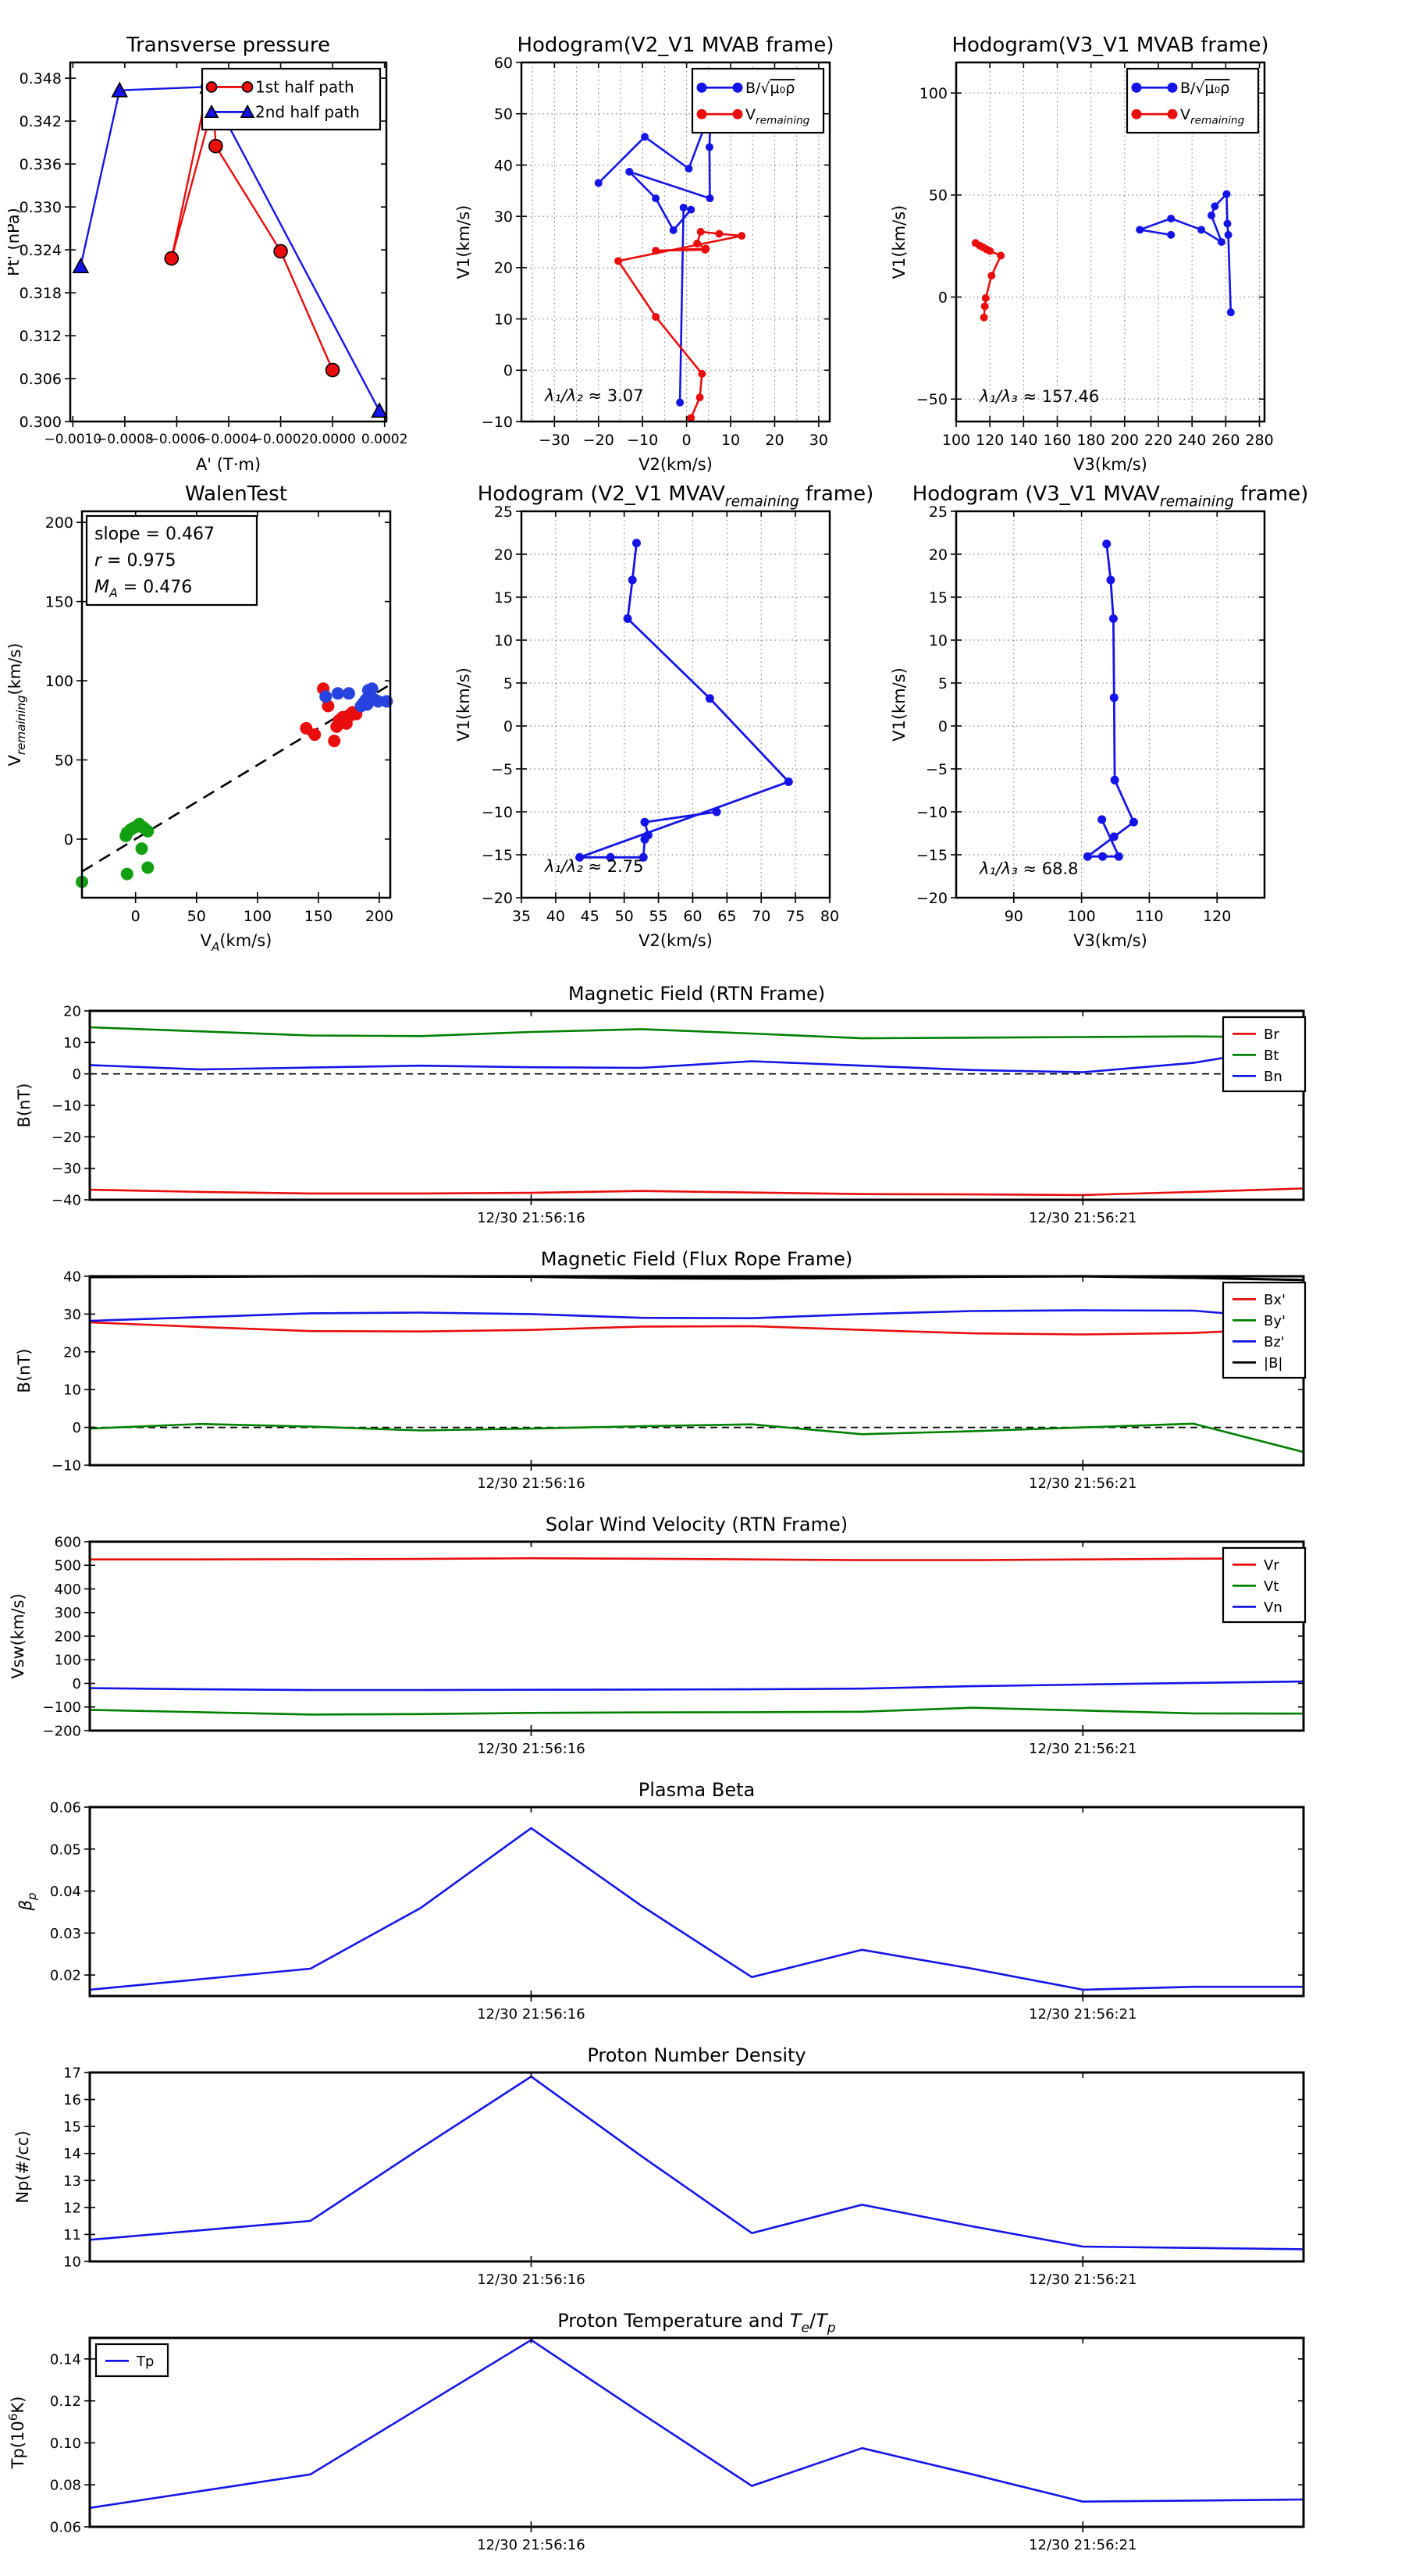 The image size is (1405, 2576). Describe the element at coordinates (775, 440) in the screenshot. I see `x-tick-label: 20` at that location.